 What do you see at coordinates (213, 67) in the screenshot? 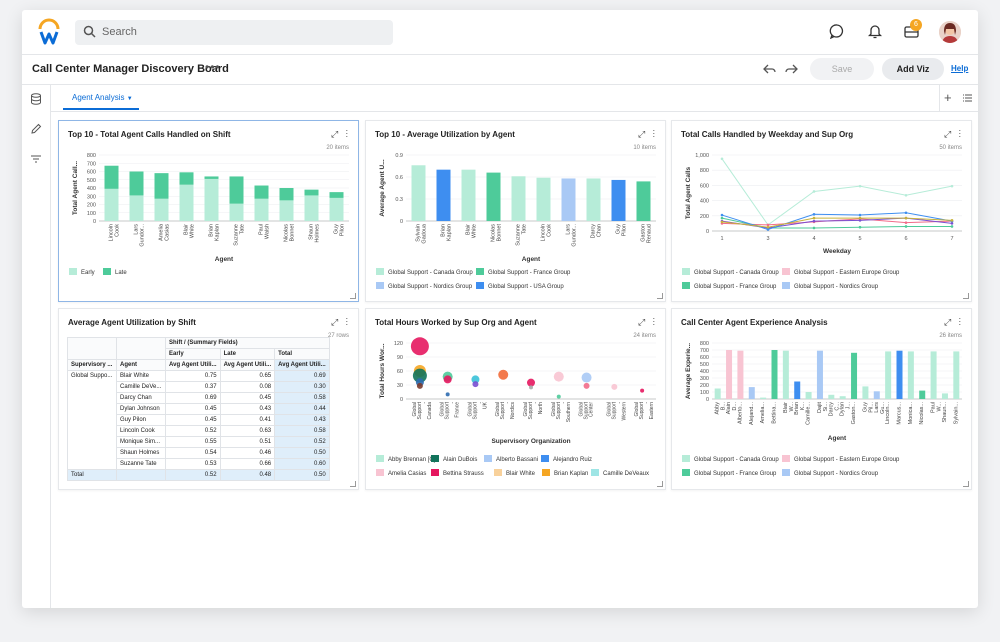
I see `more-options-icon: •••` at bounding box center [213, 67].